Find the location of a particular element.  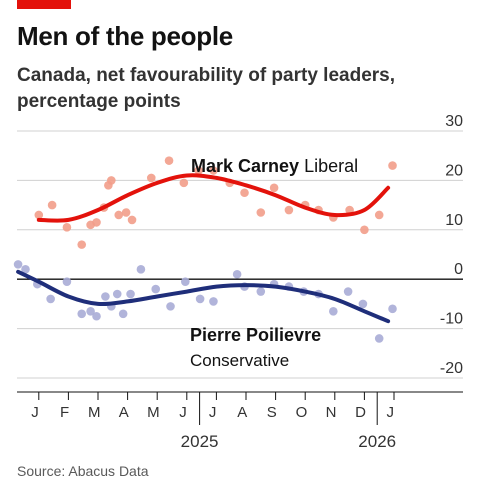

x-month-label: O is located at coordinates (302, 412).